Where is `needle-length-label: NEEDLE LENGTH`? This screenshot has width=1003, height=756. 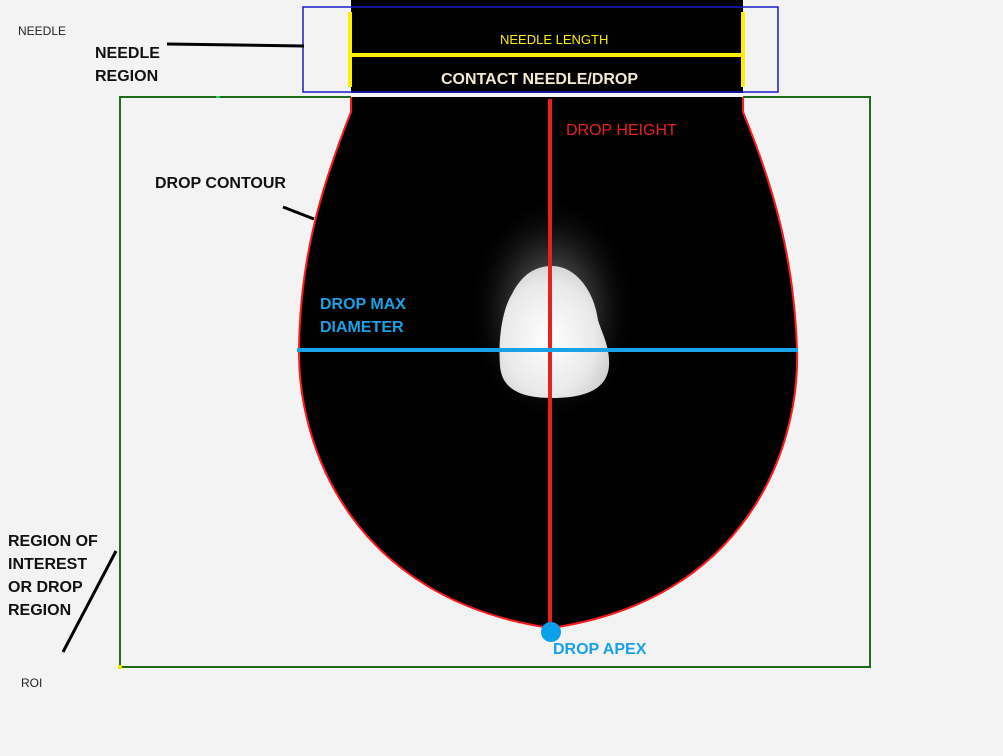
needle-length-label: NEEDLE LENGTH is located at coordinates (554, 39).